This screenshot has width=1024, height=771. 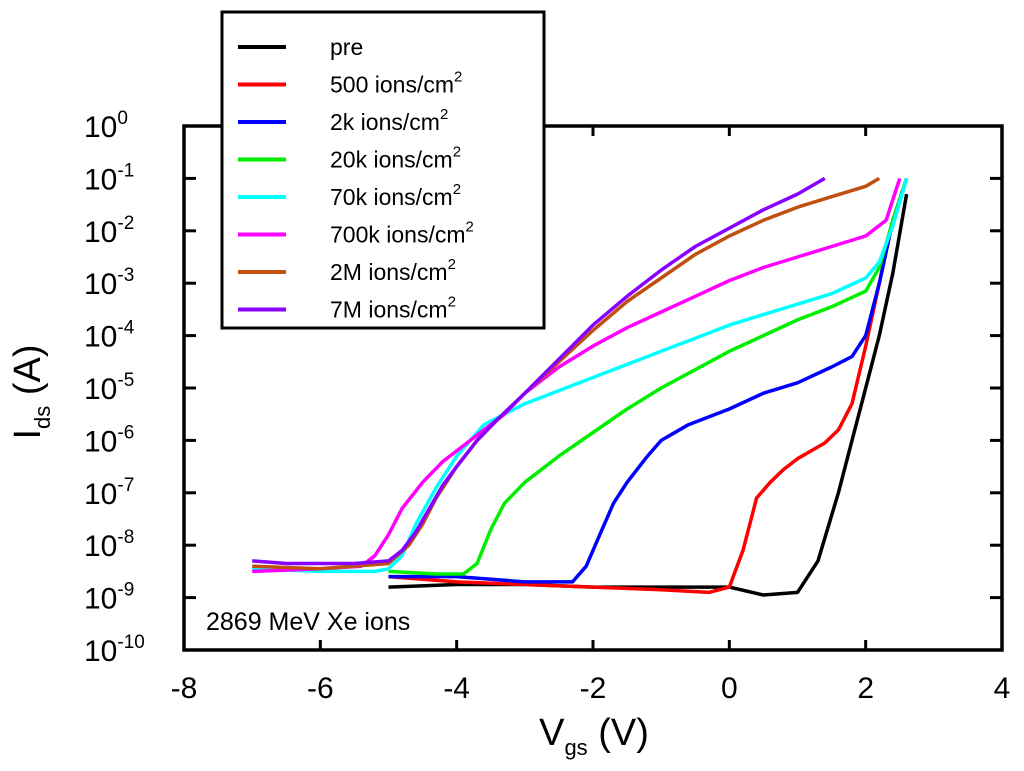 What do you see at coordinates (106, 126) in the screenshot?
I see `y-tick-label: 10⁰` at bounding box center [106, 126].